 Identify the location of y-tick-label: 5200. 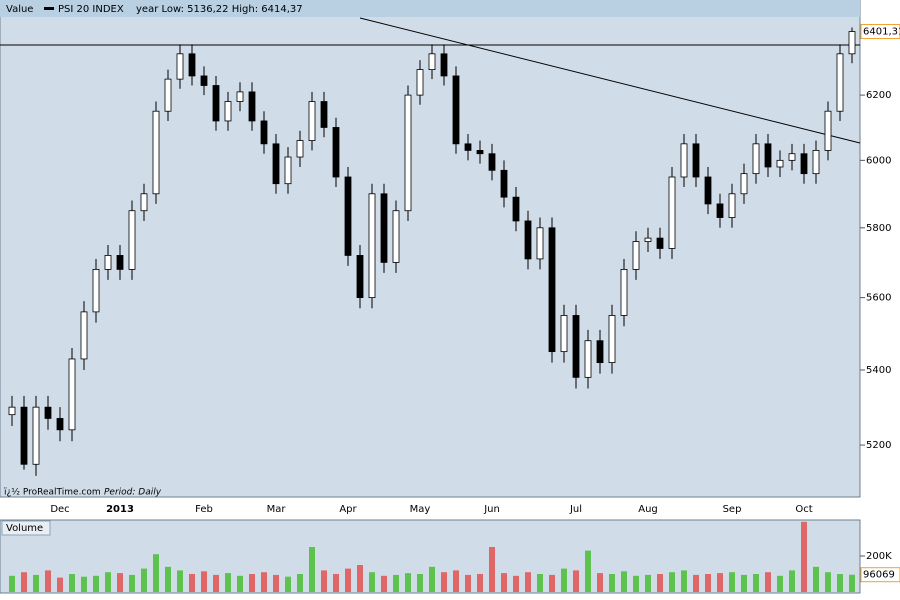
(878, 445).